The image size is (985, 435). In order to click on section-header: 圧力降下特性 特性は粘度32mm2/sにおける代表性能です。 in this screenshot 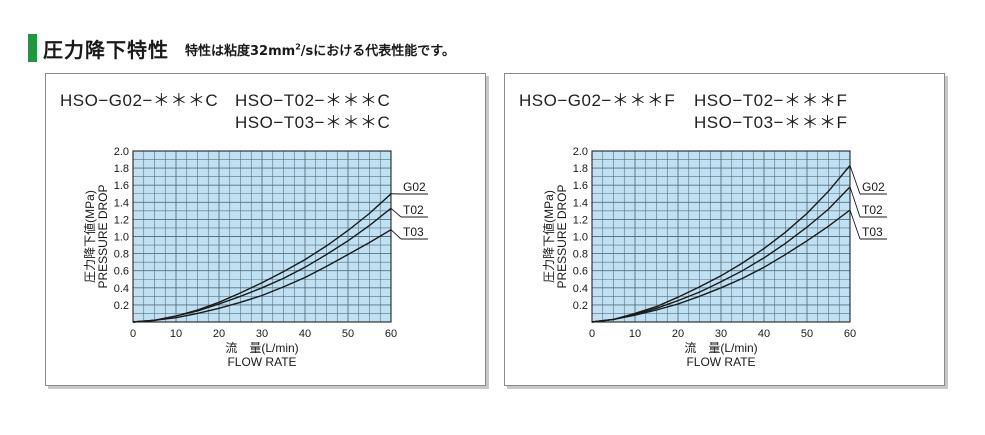, I will do `click(241, 48)`.